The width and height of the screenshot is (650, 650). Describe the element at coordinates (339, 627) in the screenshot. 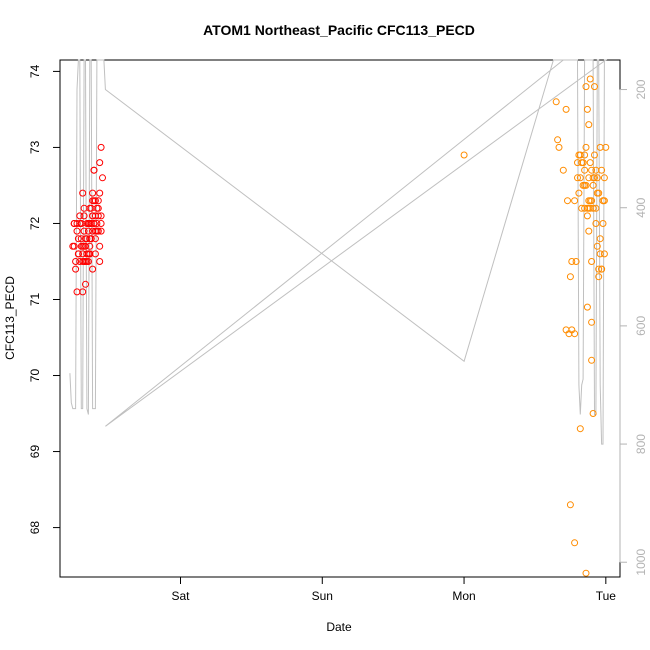

I see `x-axis-label: Date` at that location.